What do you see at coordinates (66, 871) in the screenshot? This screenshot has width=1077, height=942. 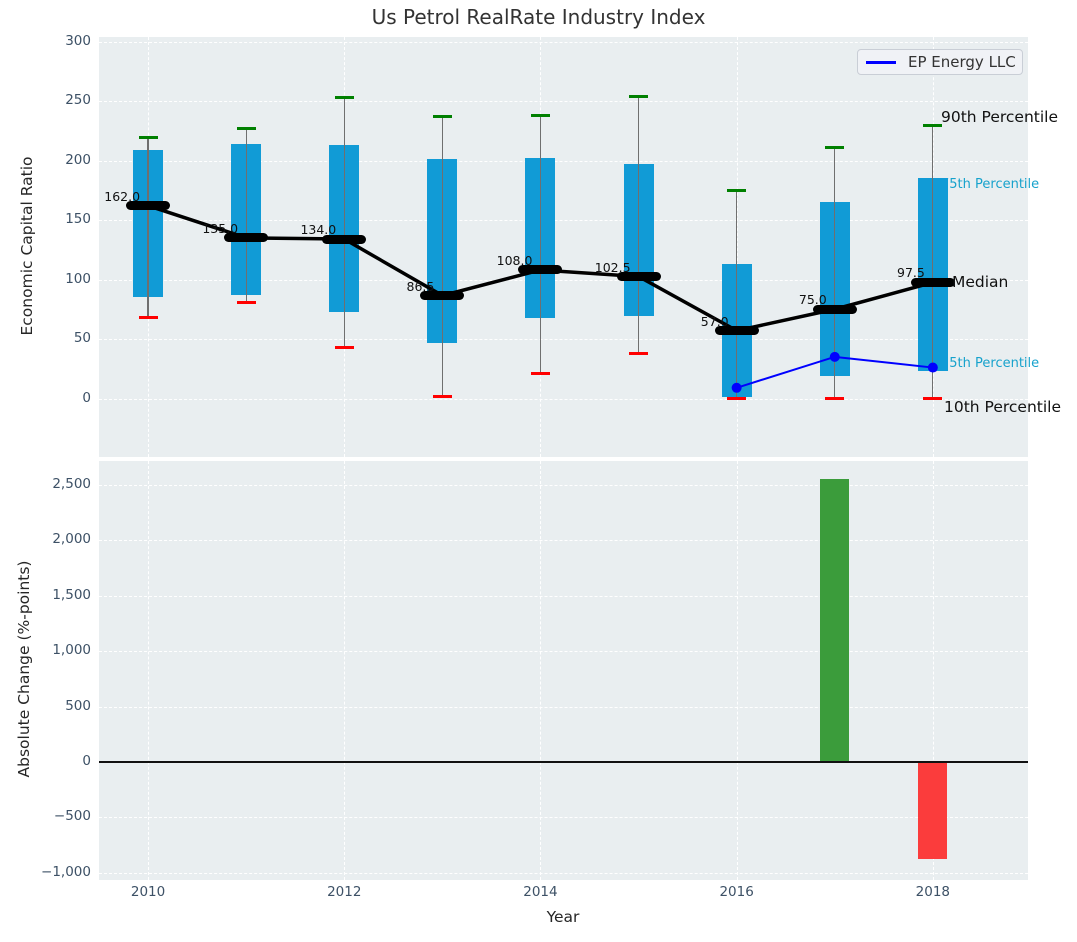 I see `y-tick-label: −1,000` at bounding box center [66, 871].